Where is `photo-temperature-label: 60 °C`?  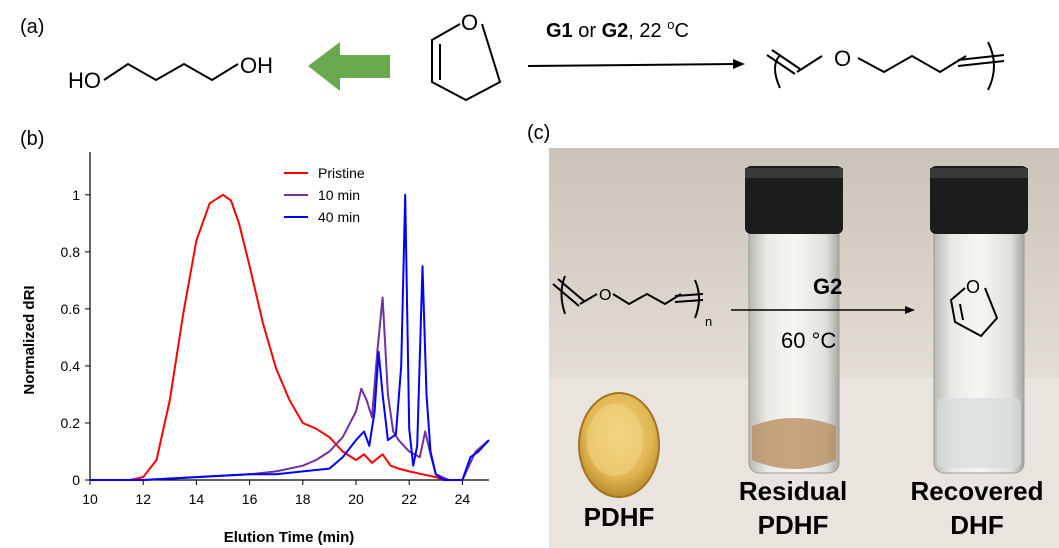
photo-temperature-label: 60 °C is located at coordinates (808, 340).